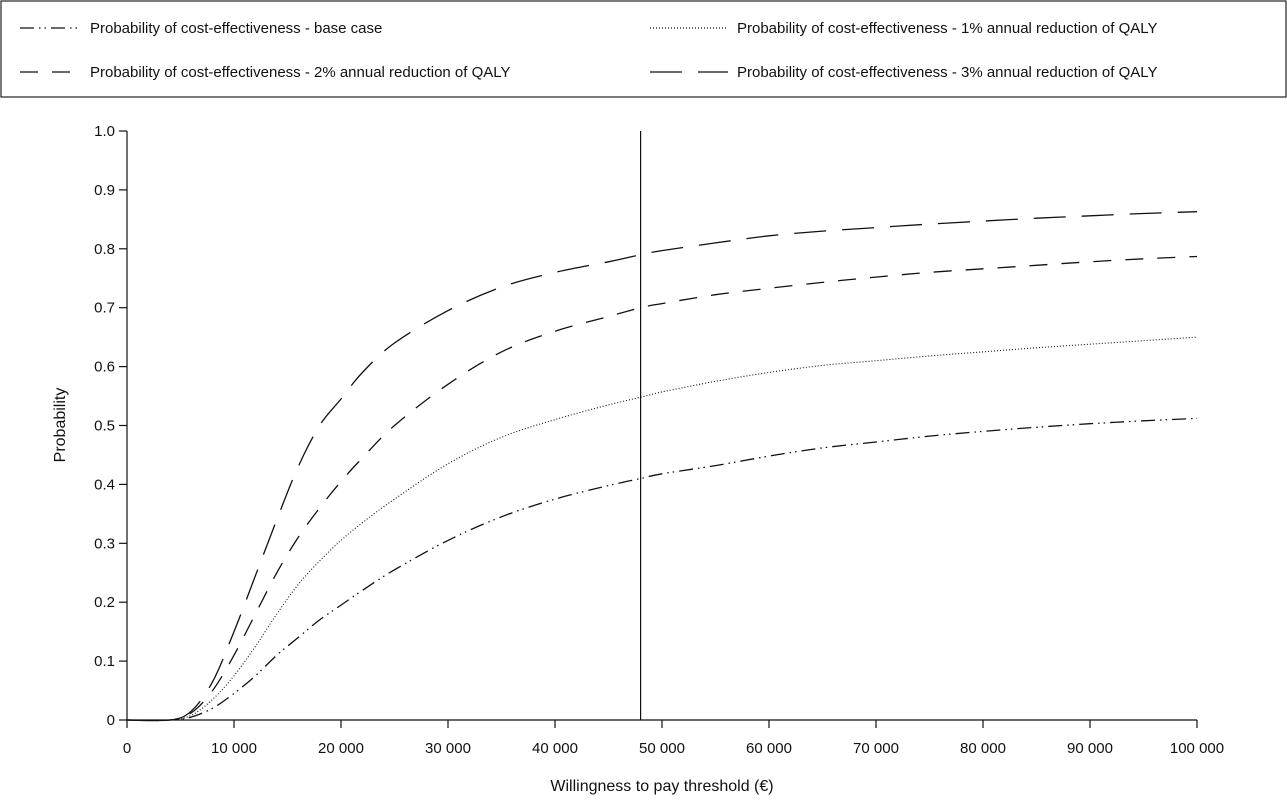 The image size is (1287, 801). I want to click on y-axis-title: Probability, so click(60, 425).